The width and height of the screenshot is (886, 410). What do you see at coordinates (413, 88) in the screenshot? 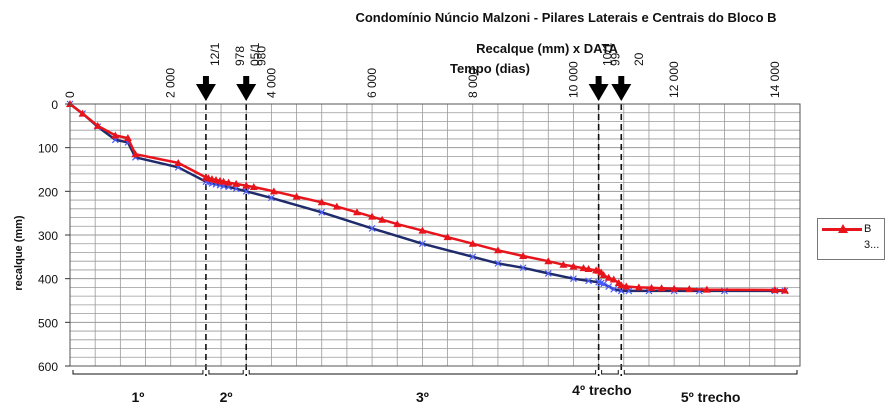
I see `stage-arrows` at bounding box center [413, 88].